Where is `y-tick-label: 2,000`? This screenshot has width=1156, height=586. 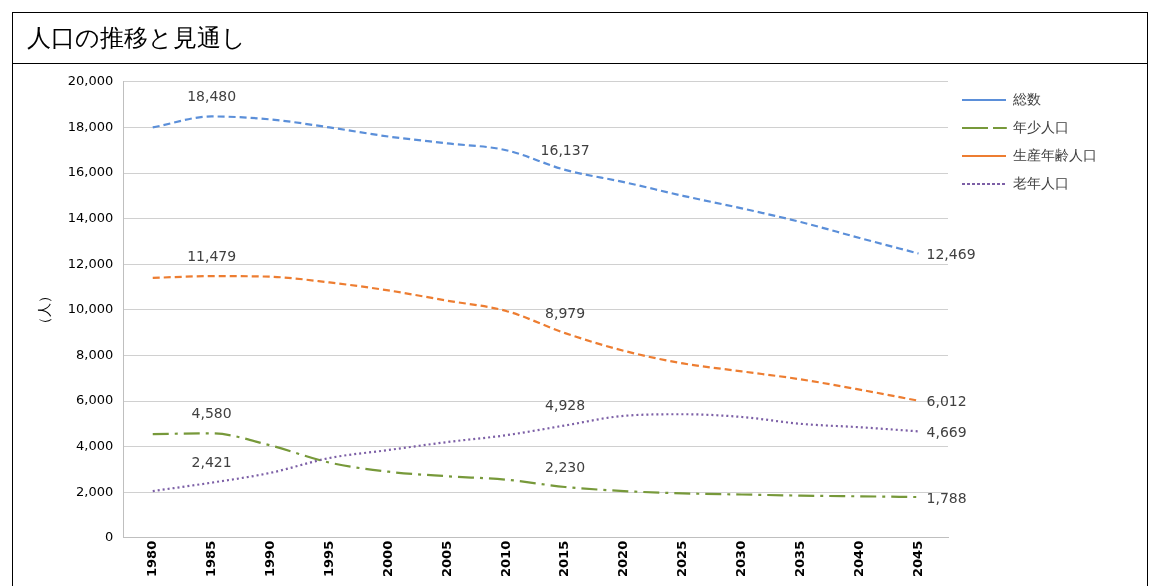
y-tick-label: 2,000 is located at coordinates (95, 491).